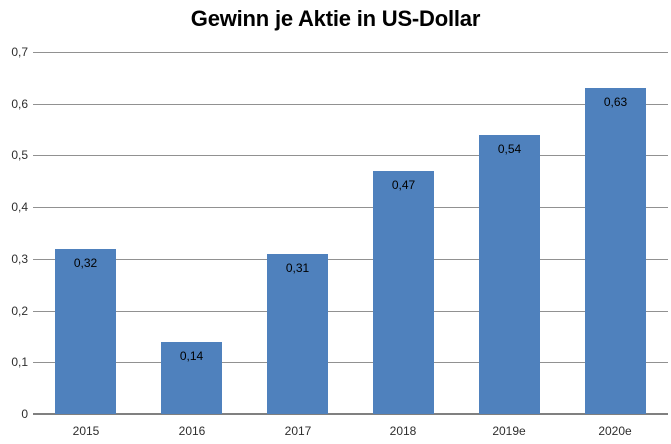 The width and height of the screenshot is (671, 444). What do you see at coordinates (19, 104) in the screenshot?
I see `y-tick-label: 0,6` at bounding box center [19, 104].